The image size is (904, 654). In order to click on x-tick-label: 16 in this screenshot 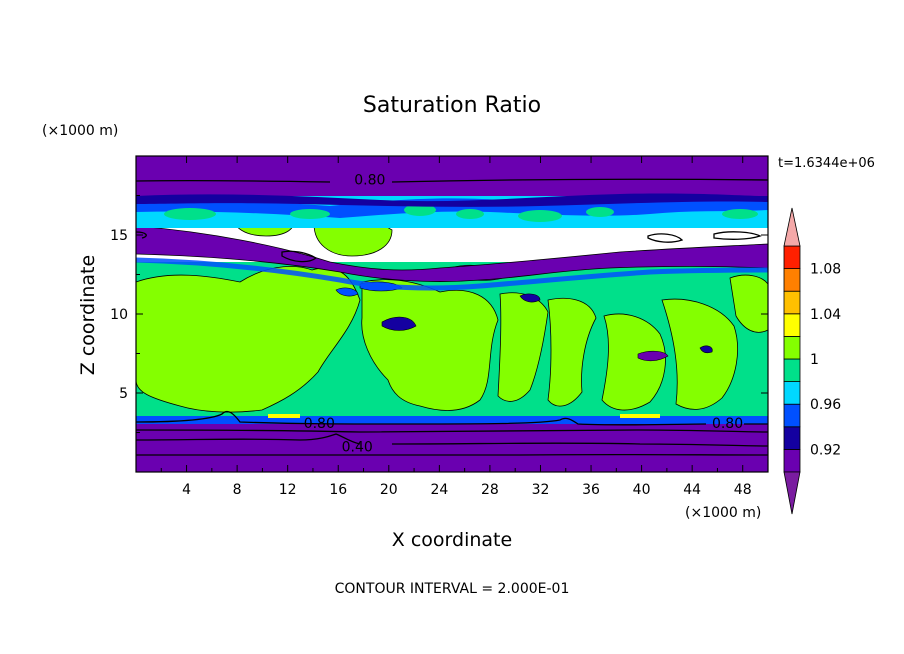, I will do `click(338, 490)`.